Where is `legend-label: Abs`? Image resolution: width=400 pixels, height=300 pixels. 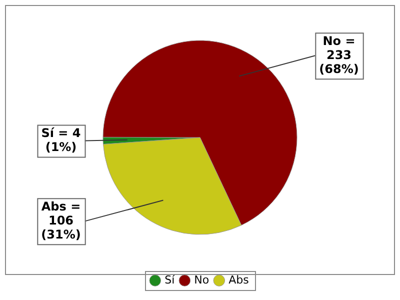 legend-label: Abs is located at coordinates (239, 279).